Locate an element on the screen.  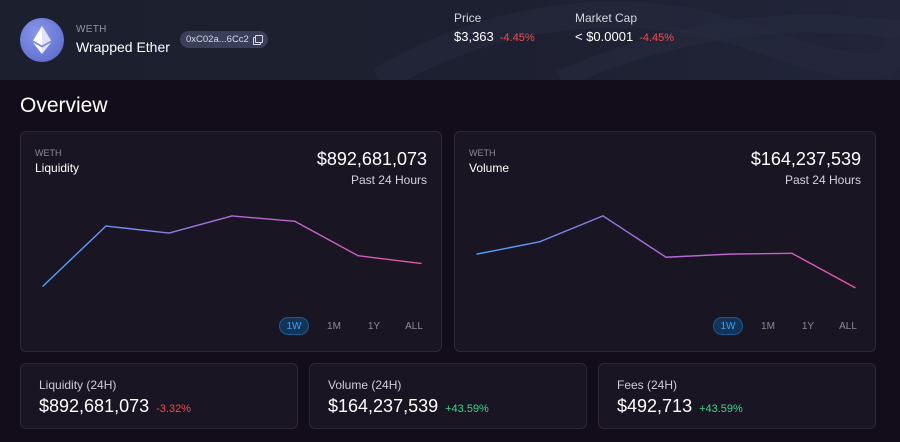
volume-card-value: $164,237,539 is located at coordinates (805, 159).